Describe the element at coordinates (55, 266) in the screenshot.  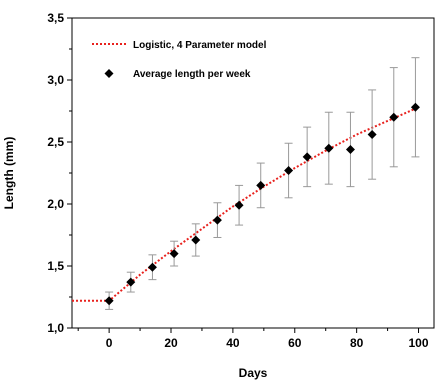
I see `y-tick-label: 1,5` at that location.